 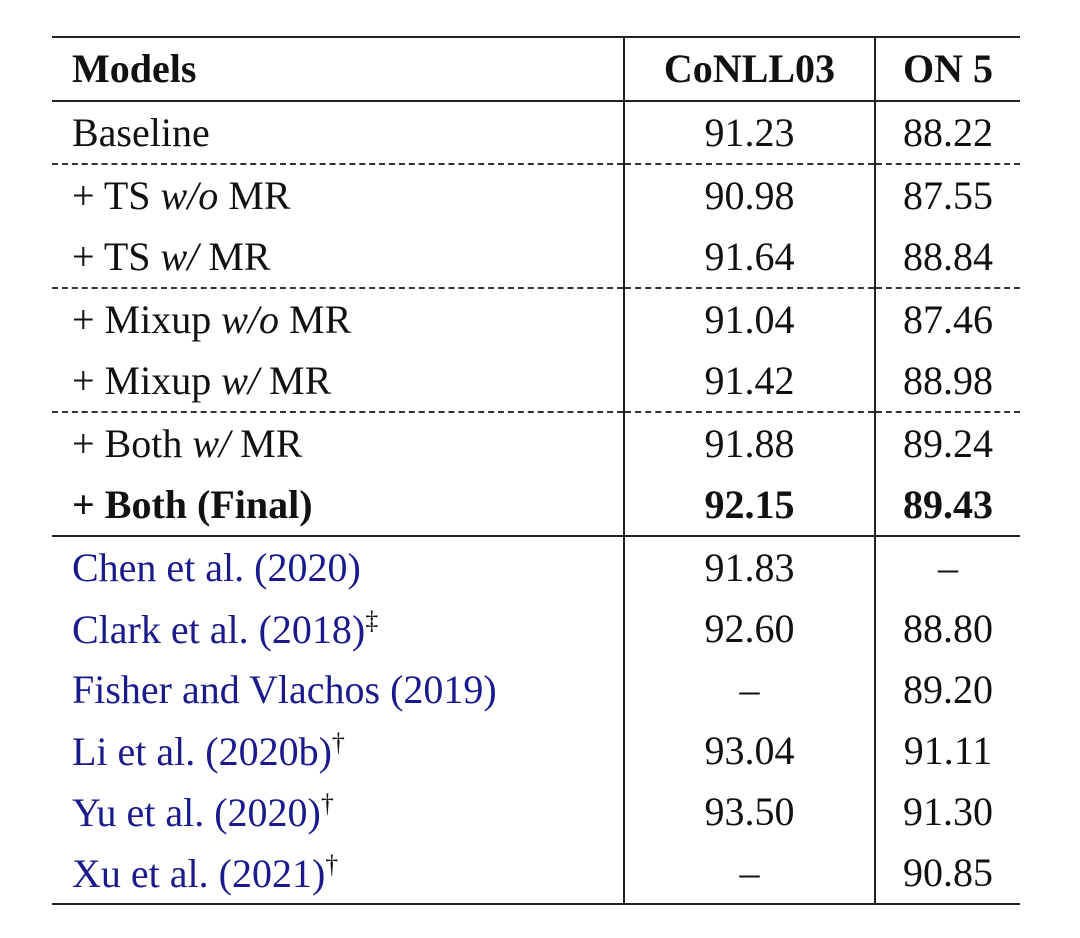 I want to click on model-text: Yu et al. (2020), so click(x=196, y=812).